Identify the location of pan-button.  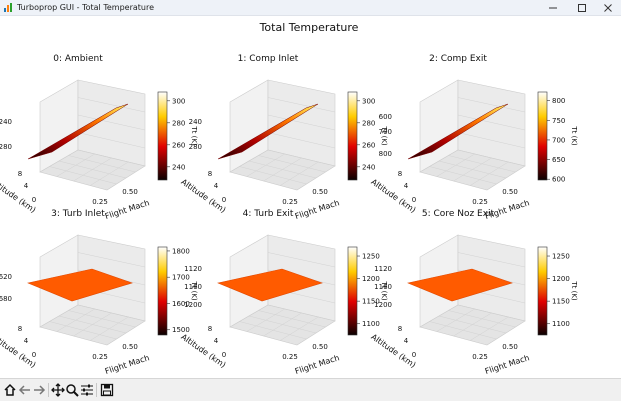
(58, 390).